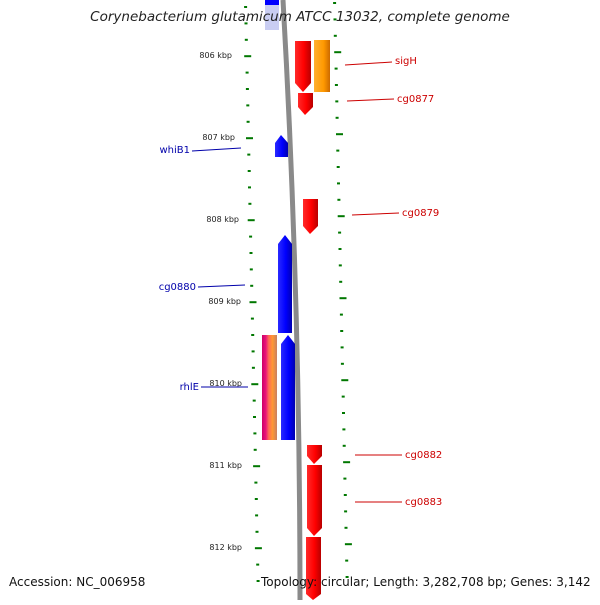 The width and height of the screenshot is (600, 605). What do you see at coordinates (314, 454) in the screenshot?
I see `gene-cg0882` at bounding box center [314, 454].